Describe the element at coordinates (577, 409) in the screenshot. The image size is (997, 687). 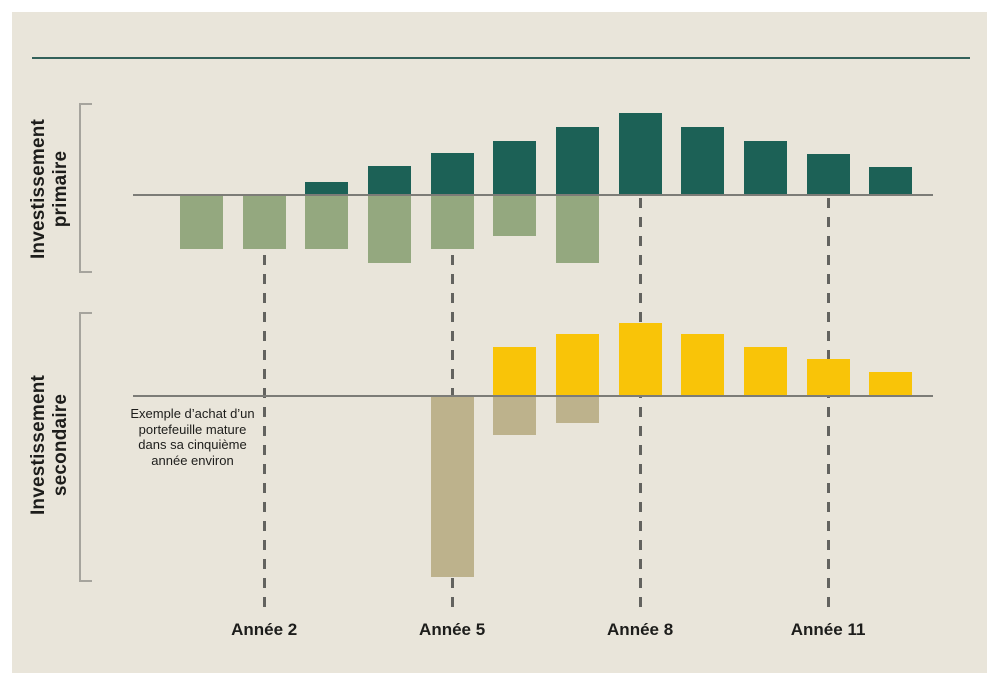
I see `bar-secondaire-annee-7-negative` at that location.